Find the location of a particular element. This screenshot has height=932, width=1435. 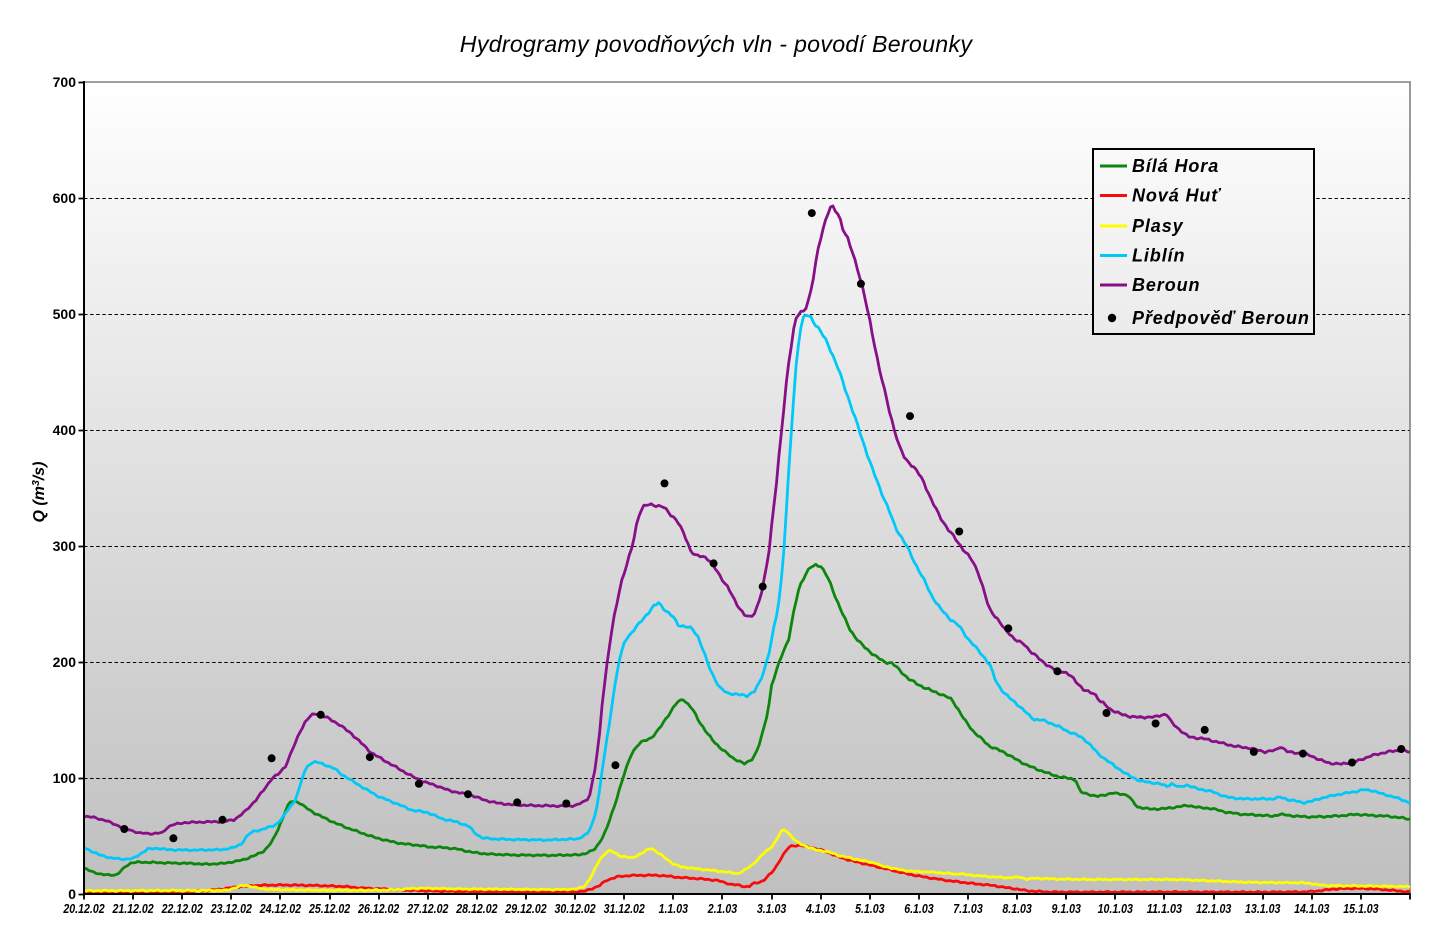

svg-text: 100 is located at coordinates (65, 778).